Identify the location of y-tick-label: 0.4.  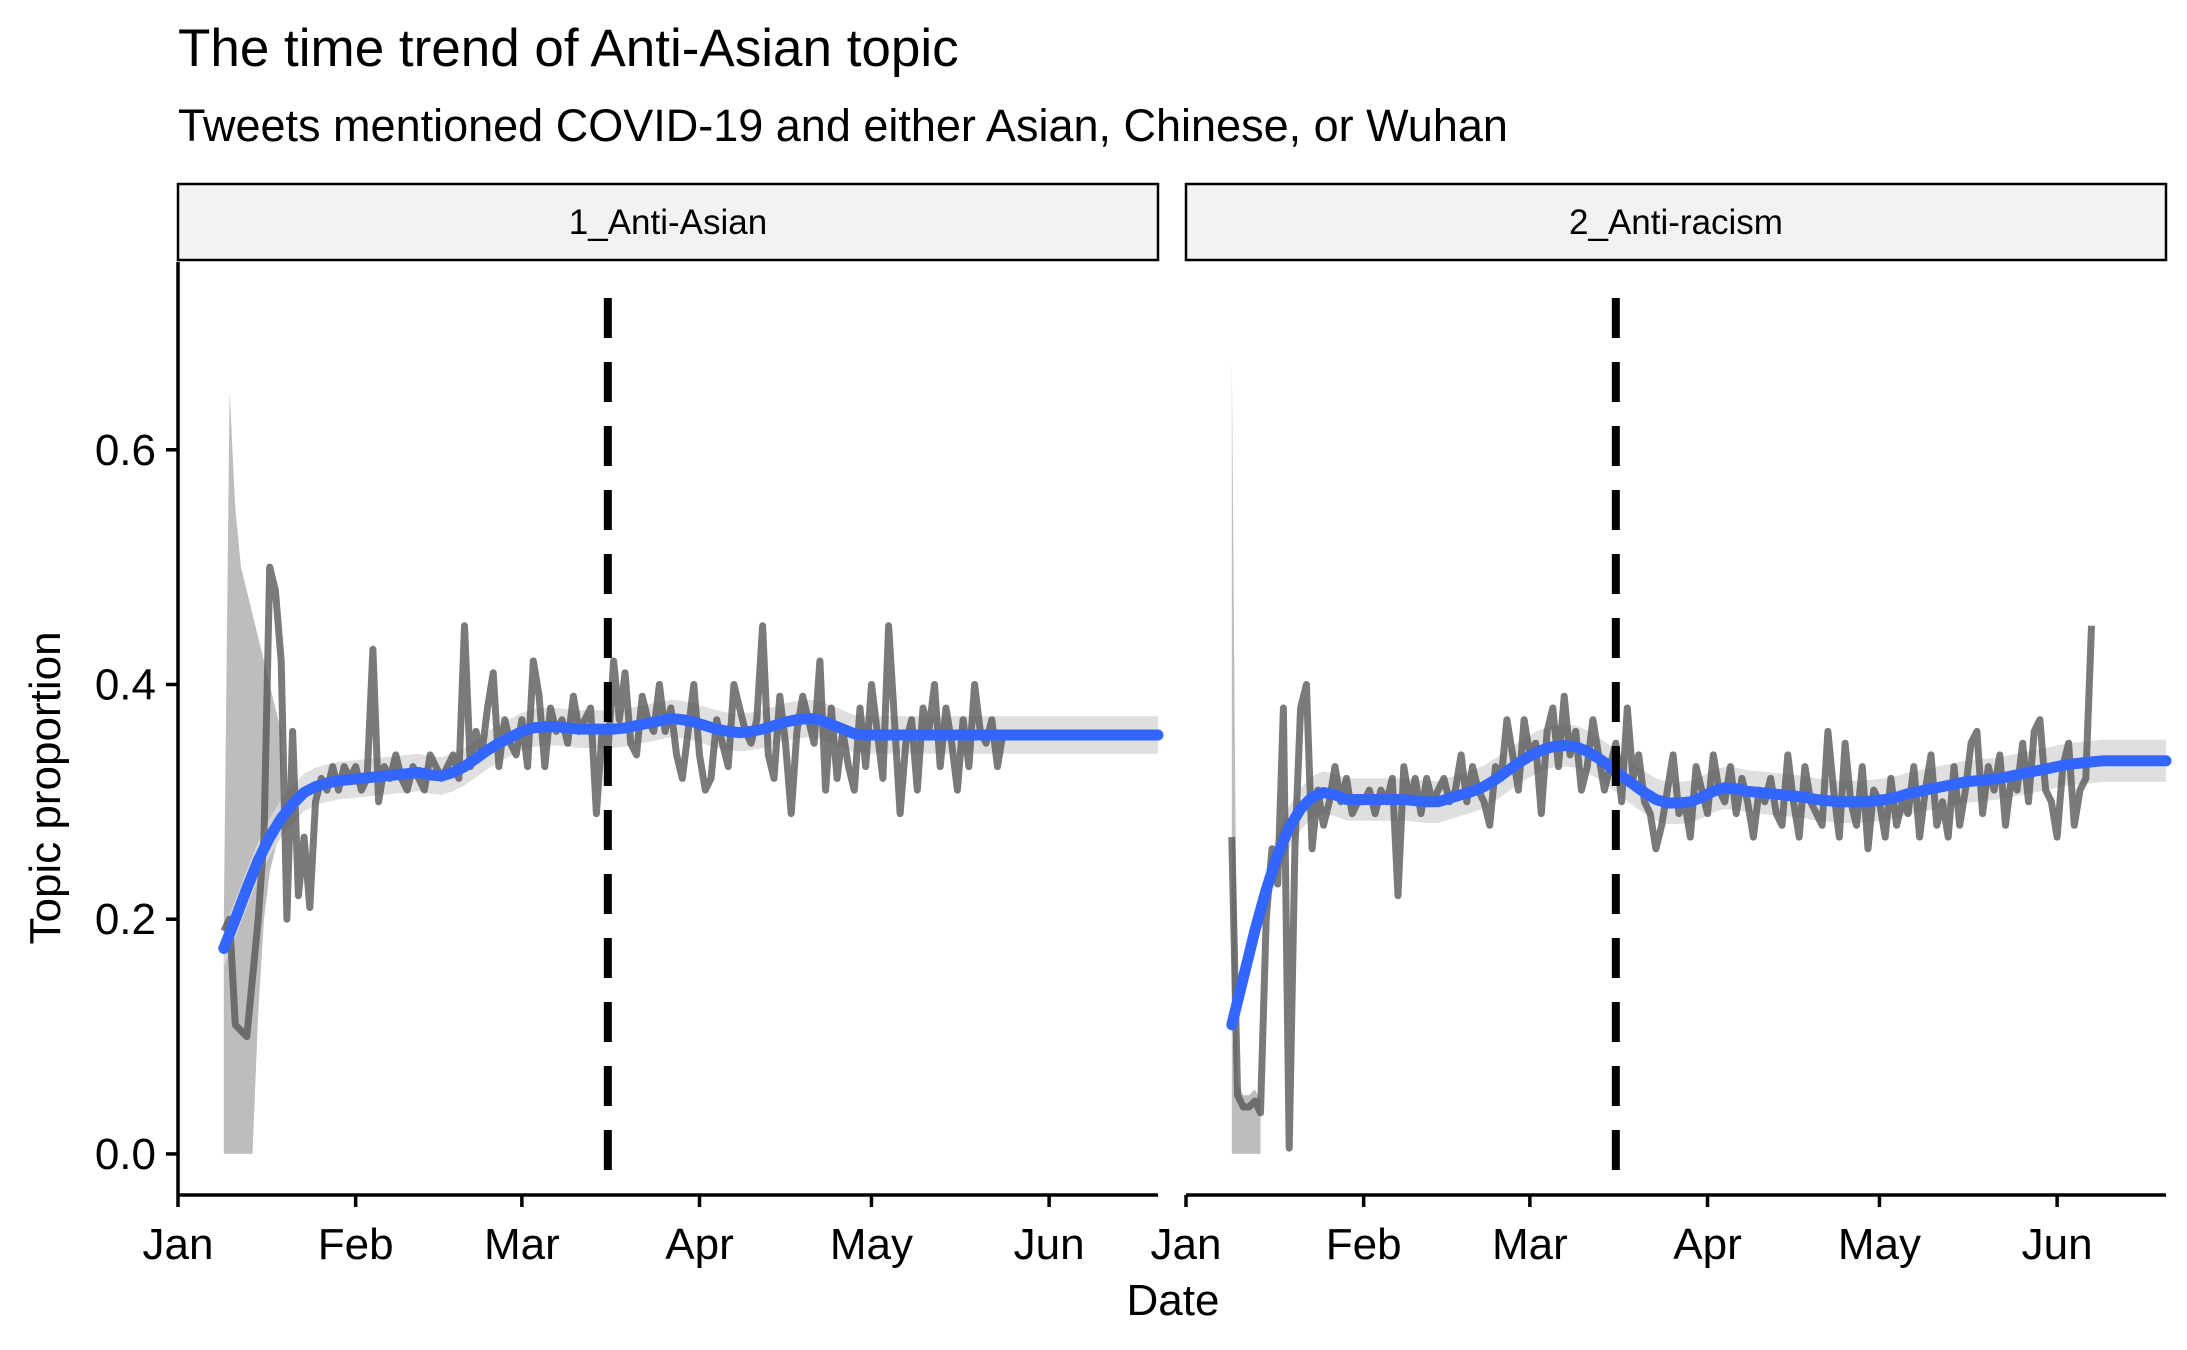
(125, 684).